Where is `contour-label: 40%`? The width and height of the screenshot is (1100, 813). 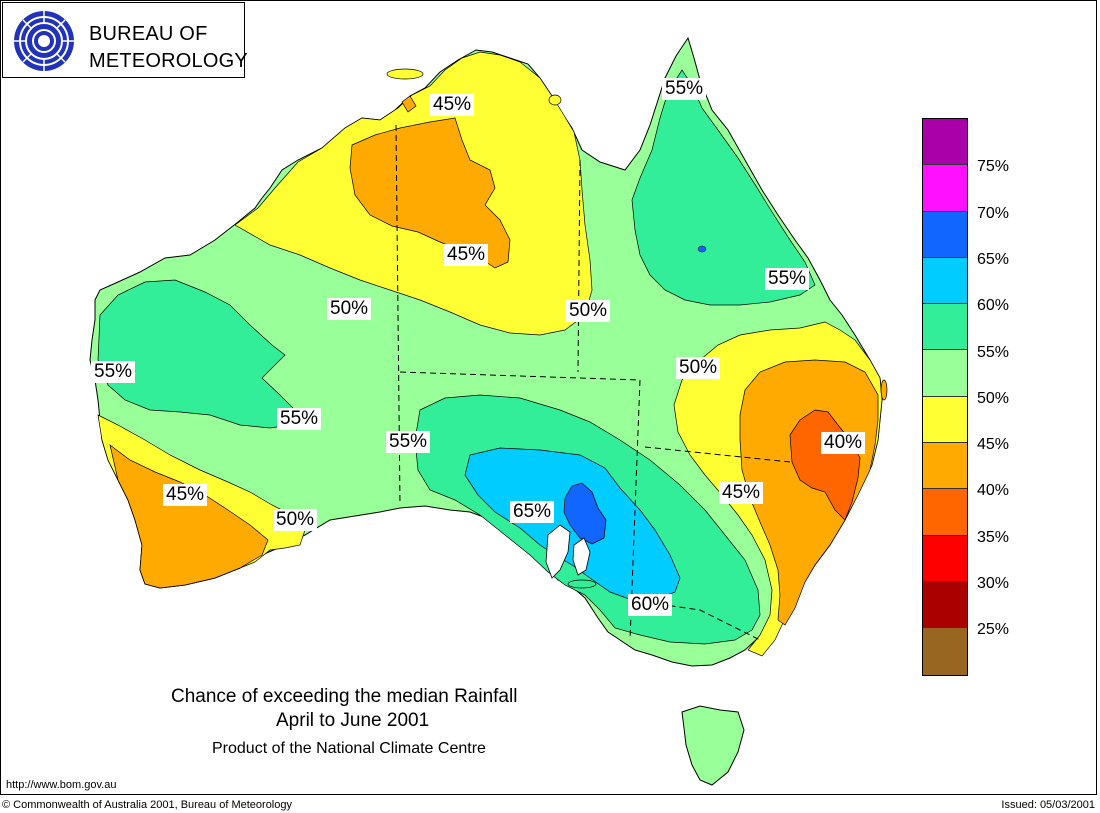 contour-label: 40% is located at coordinates (843, 443).